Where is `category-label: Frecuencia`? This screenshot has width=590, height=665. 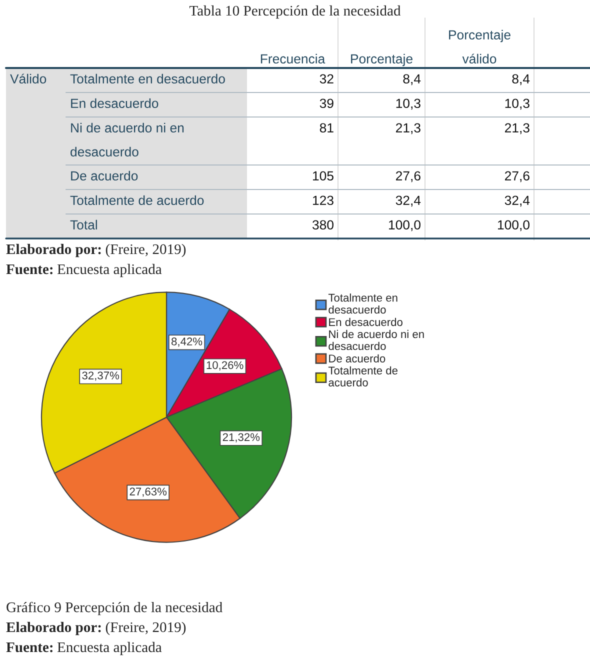
category-label: Frecuencia is located at coordinates (293, 59).